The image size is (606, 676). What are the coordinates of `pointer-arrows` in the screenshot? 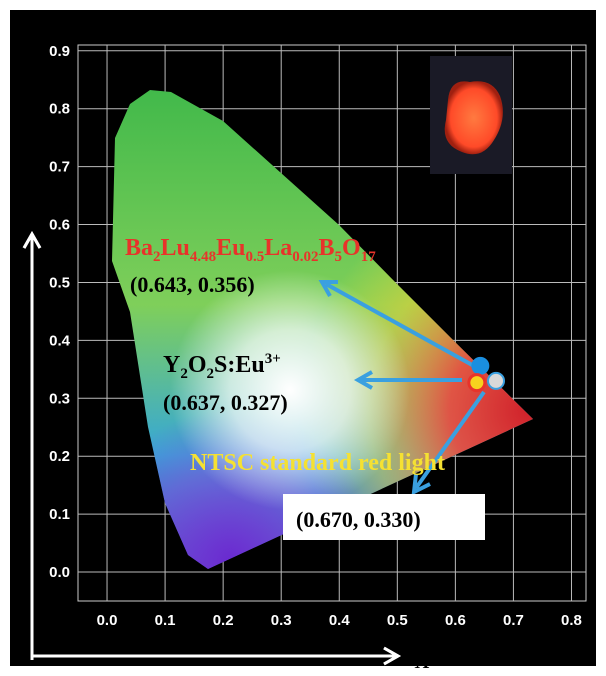 It's located at (402, 388).